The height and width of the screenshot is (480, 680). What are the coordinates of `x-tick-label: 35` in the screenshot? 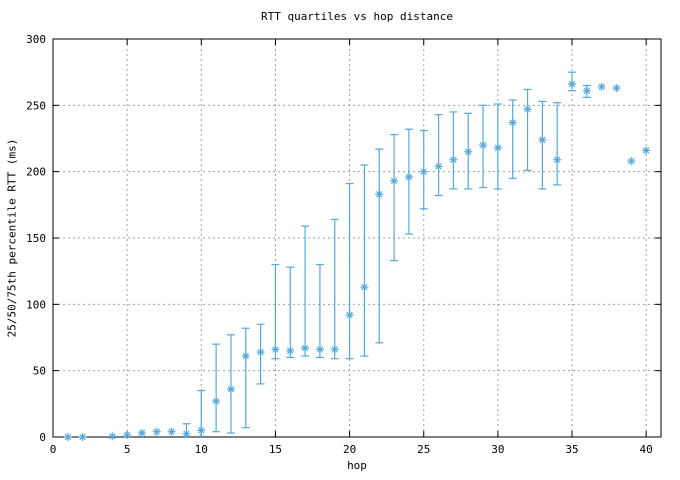 It's located at (571, 449).